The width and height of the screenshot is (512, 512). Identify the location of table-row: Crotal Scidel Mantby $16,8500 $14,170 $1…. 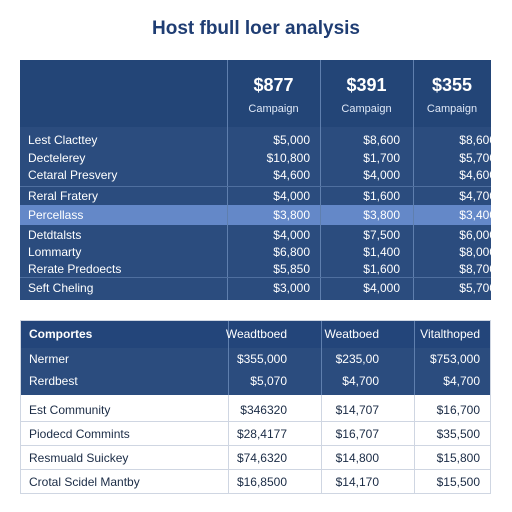
(255, 482).